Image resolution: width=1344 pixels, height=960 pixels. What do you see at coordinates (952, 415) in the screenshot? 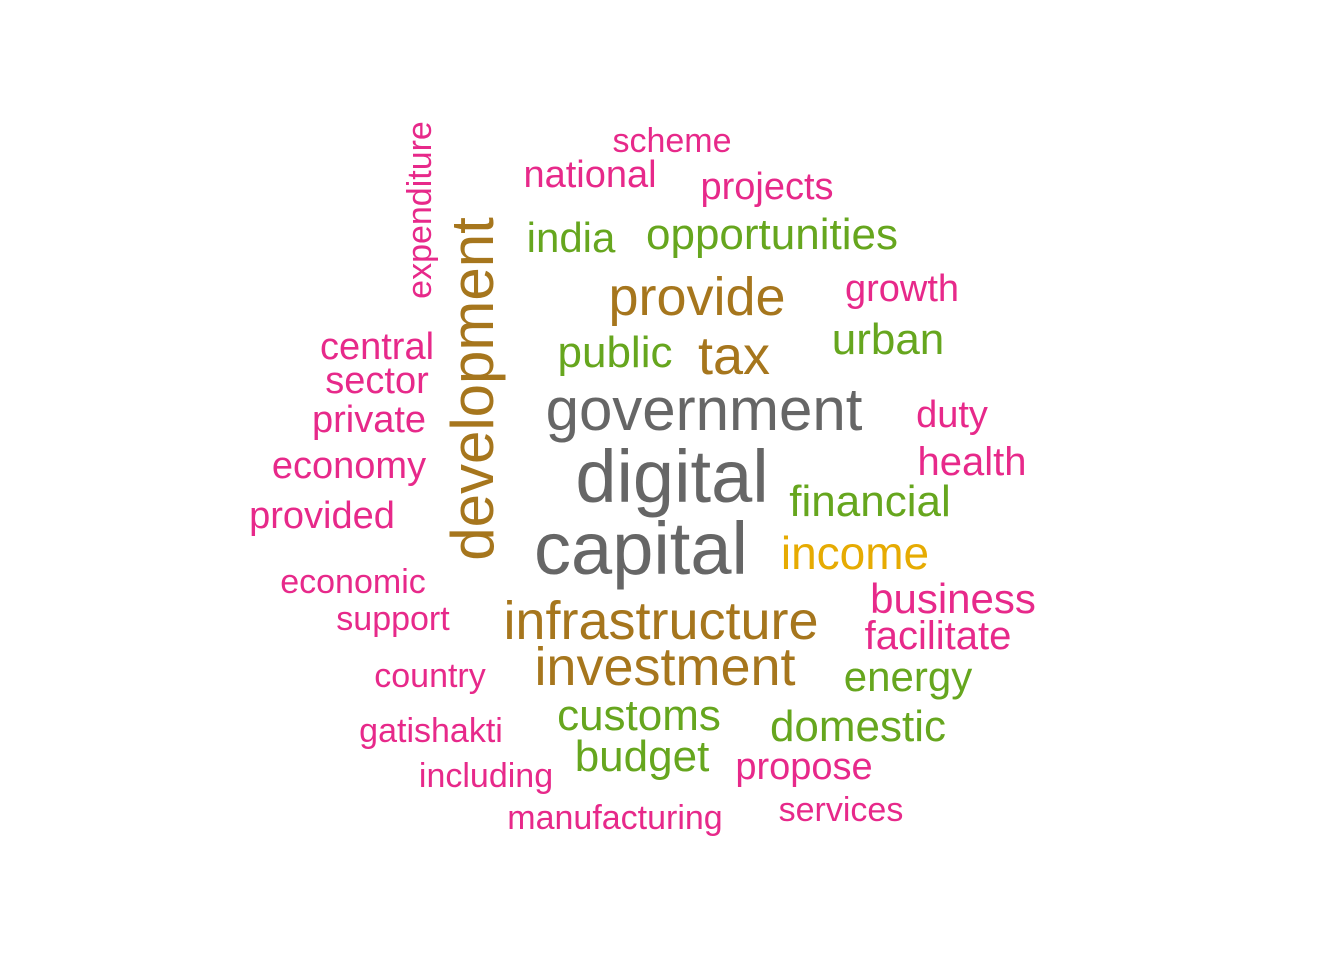
I see `word-duty: duty` at bounding box center [952, 415].